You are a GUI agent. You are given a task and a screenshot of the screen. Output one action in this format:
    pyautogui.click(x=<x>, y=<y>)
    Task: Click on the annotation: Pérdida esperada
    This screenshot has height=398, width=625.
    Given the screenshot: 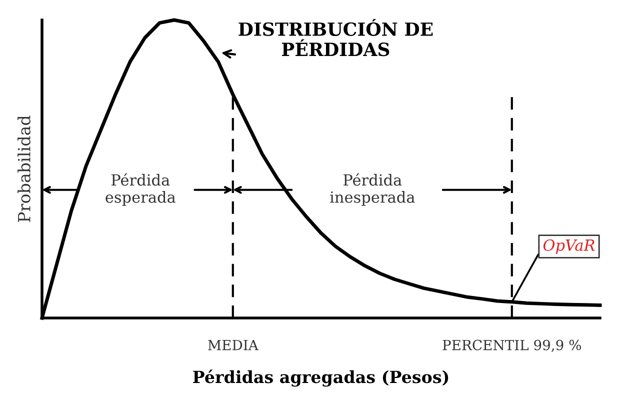 What is the action you would take?
    pyautogui.click(x=141, y=189)
    